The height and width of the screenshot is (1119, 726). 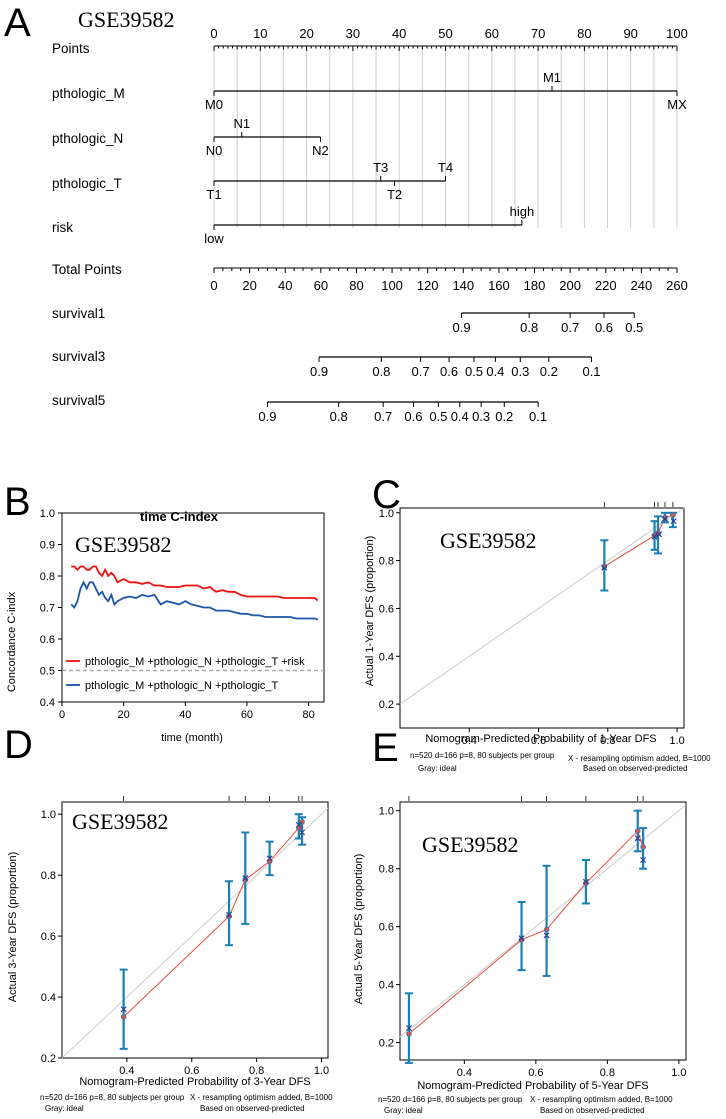 I want to click on cindex-xtick-label: 20, so click(x=124, y=715).